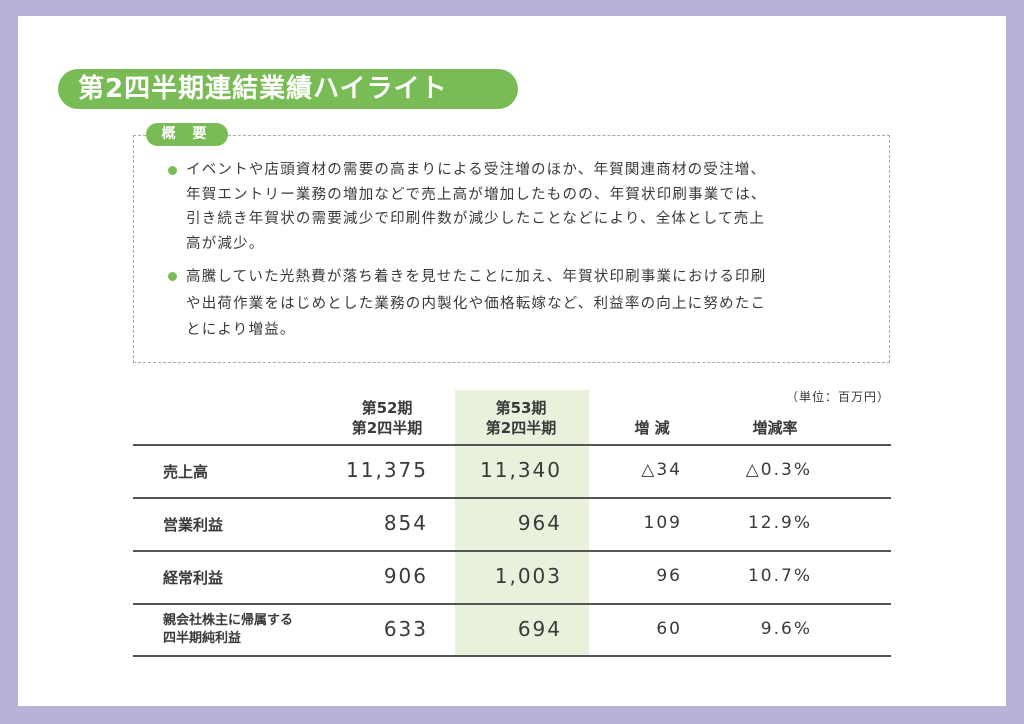 The width and height of the screenshot is (1024, 724). Describe the element at coordinates (661, 470) in the screenshot. I see `cell-value: △34` at that location.